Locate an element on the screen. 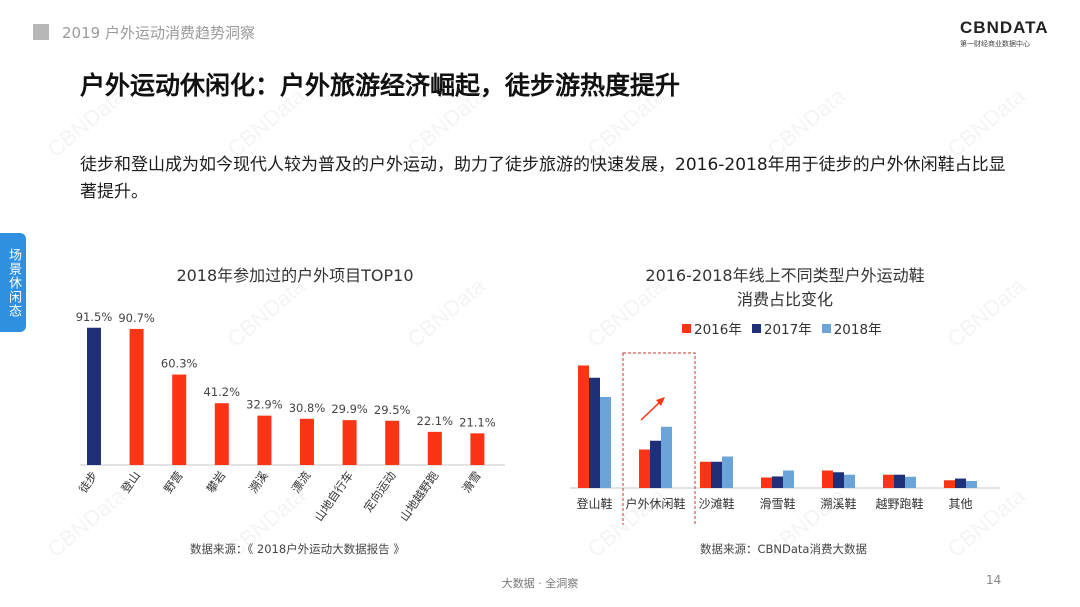 This screenshot has height=607, width=1080. left-category-label: 攀岩 is located at coordinates (216, 482).